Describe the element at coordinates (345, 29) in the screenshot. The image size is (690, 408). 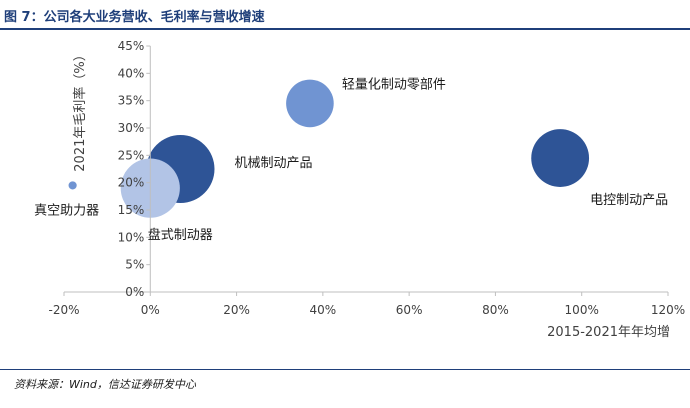
I see `title-rule` at that location.